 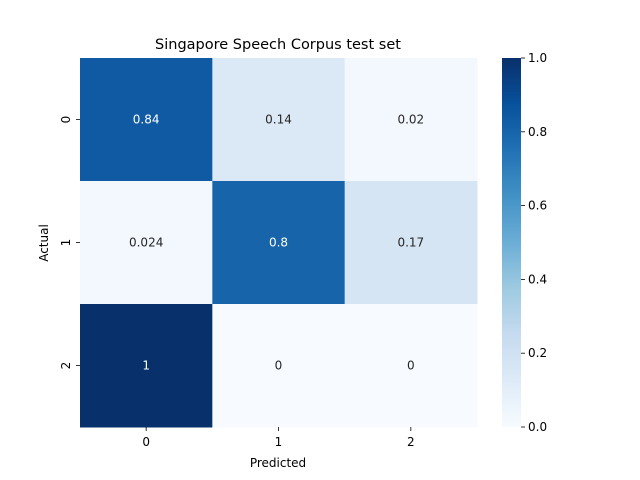 What do you see at coordinates (411, 442) in the screenshot?
I see `x-tick-label: 2` at bounding box center [411, 442].